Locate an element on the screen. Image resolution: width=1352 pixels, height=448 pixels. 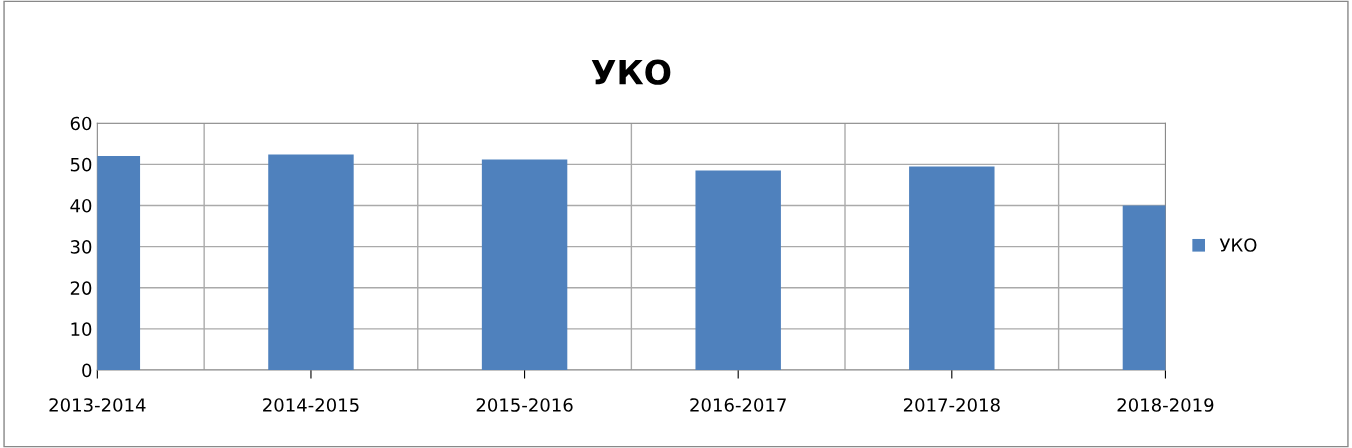
y-tick-label: 60 is located at coordinates (81, 123).